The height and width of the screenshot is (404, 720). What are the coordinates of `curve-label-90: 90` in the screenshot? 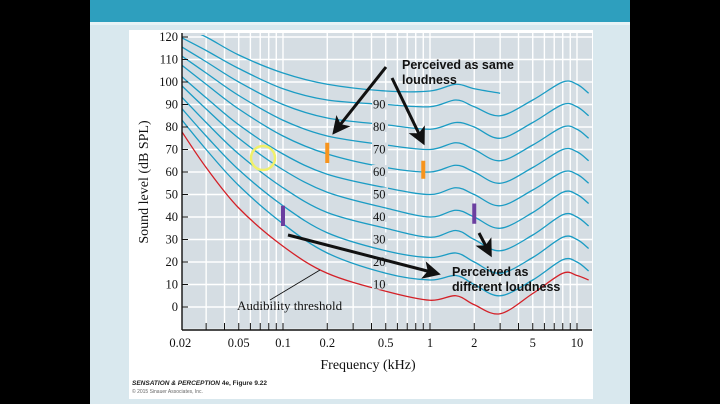 It's located at (379, 105).